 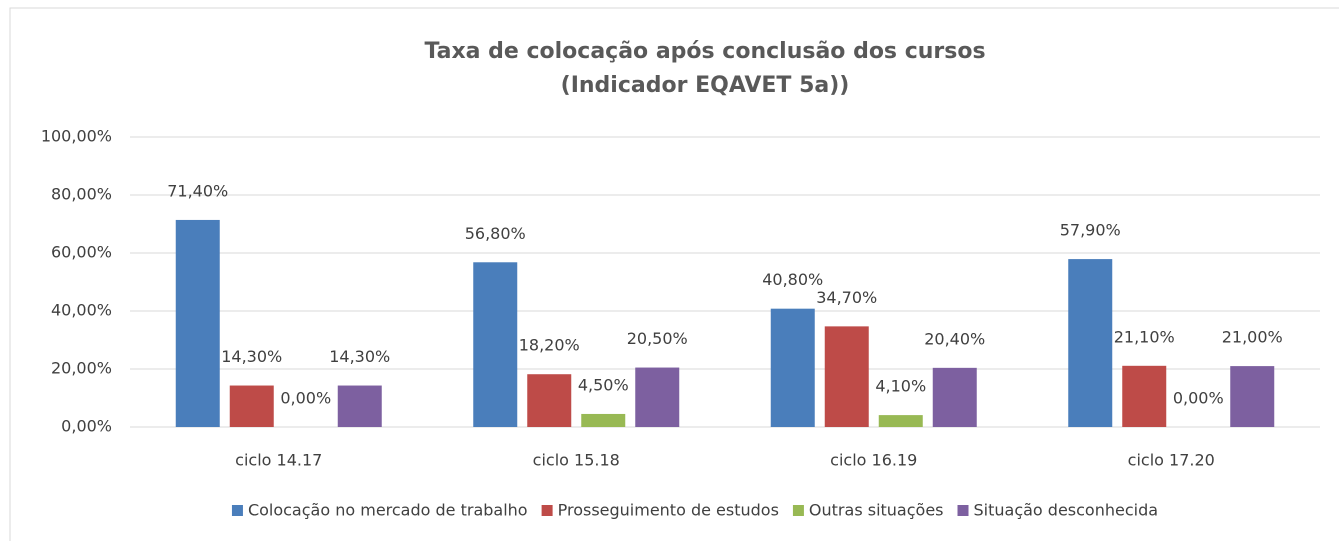 I want to click on legend-label: Situação desconhecida, so click(x=1066, y=510).